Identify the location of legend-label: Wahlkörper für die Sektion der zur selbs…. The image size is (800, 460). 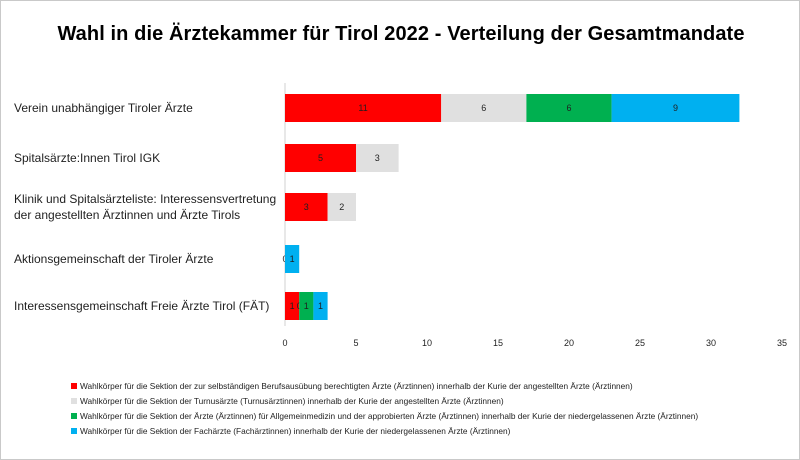
(356, 385).